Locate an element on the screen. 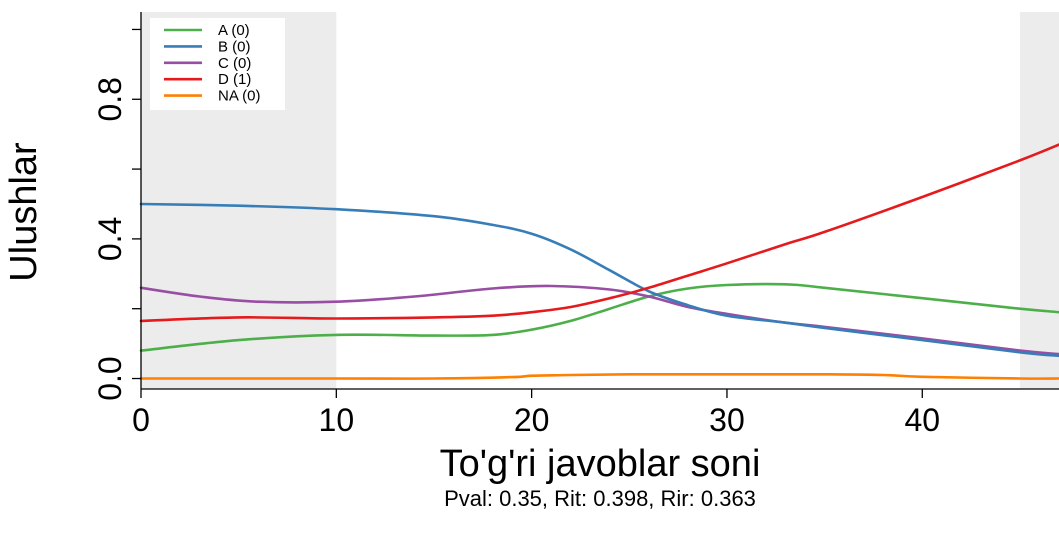  legend-entry: B (0) is located at coordinates (234, 46).